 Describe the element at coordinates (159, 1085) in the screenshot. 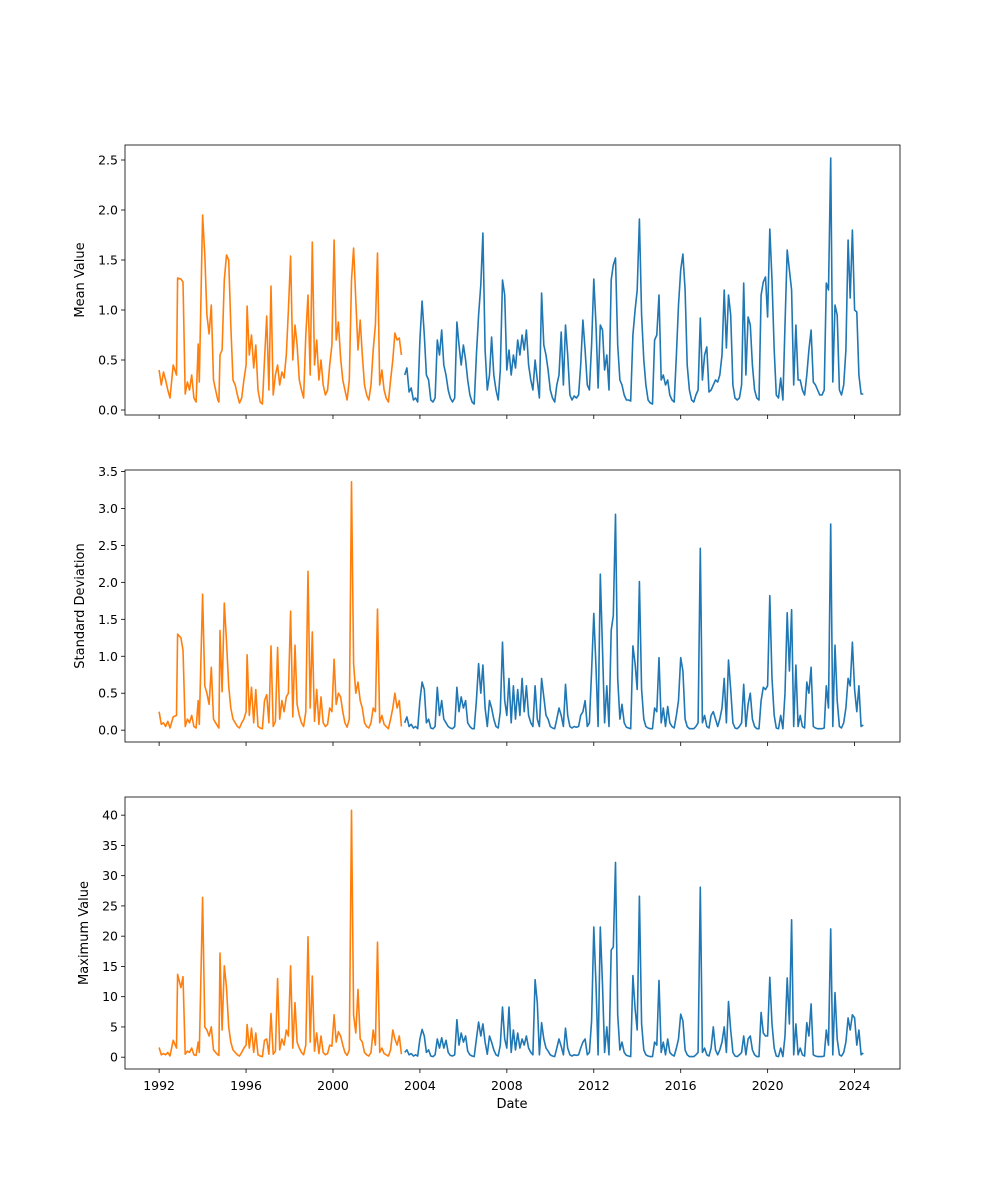

I see `x-tick-label: 1992` at that location.